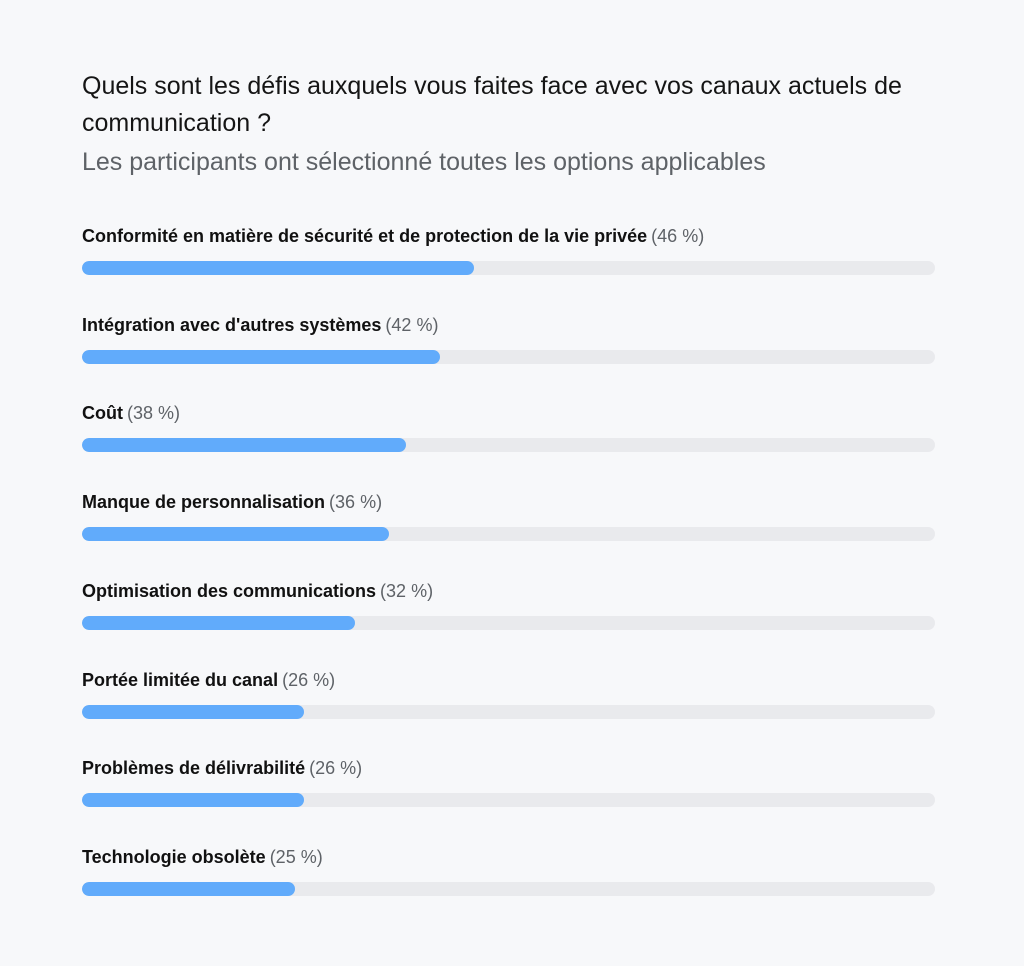 The image size is (1024, 966). I want to click on bar-row: Coût (38 %), so click(508, 440).